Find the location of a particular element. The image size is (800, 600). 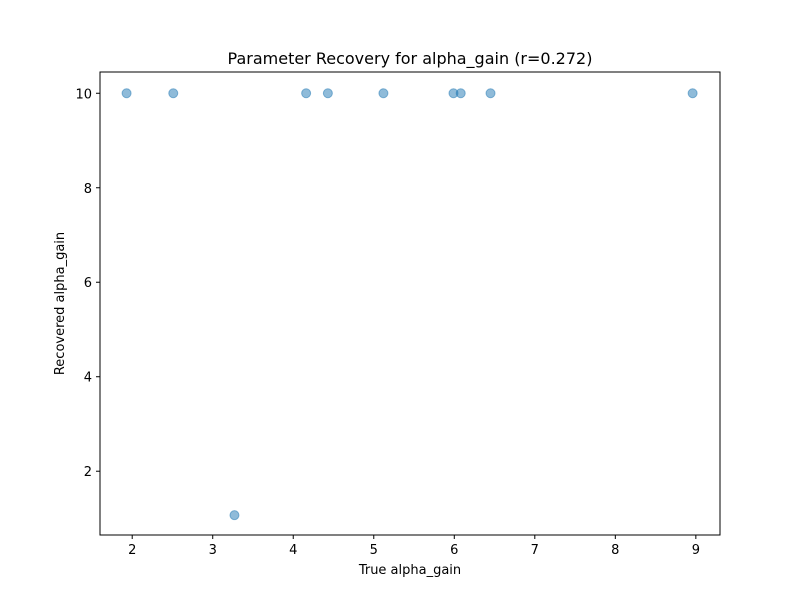

x-tick-label: 7 is located at coordinates (535, 550).